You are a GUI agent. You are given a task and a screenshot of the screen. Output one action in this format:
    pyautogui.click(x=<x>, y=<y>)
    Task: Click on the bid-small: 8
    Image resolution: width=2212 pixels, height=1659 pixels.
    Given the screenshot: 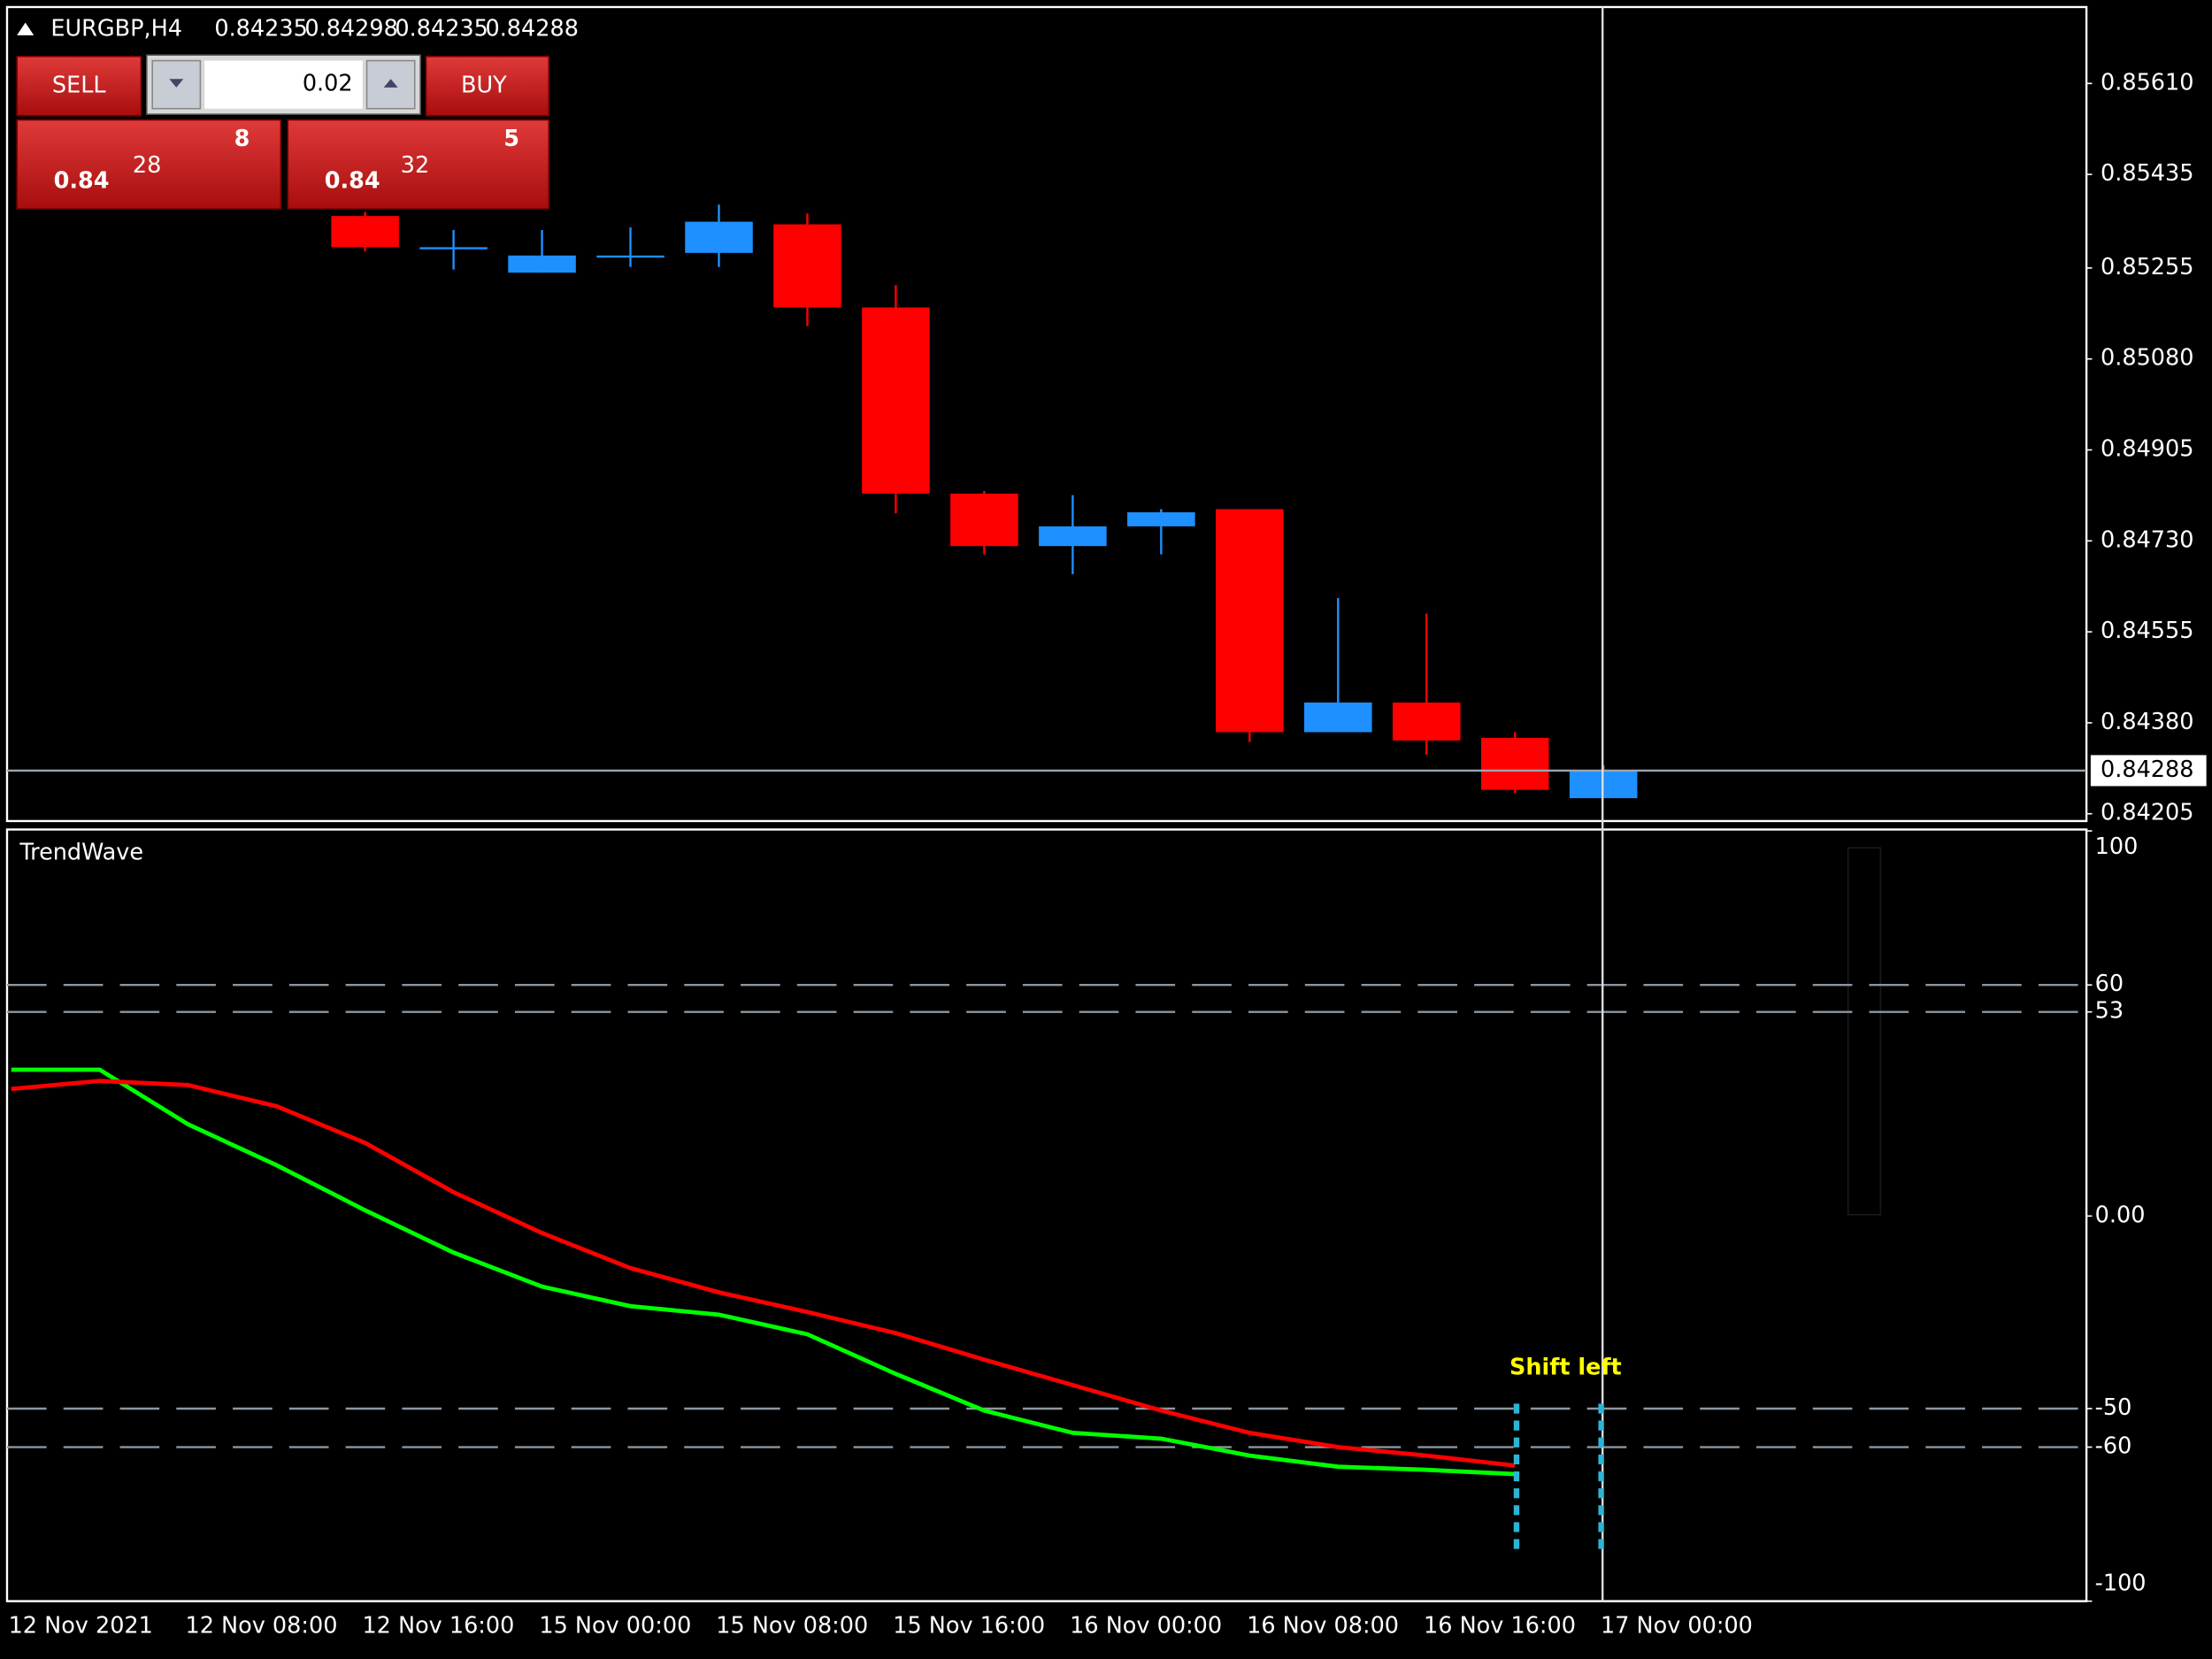 What is the action you would take?
    pyautogui.click(x=242, y=139)
    